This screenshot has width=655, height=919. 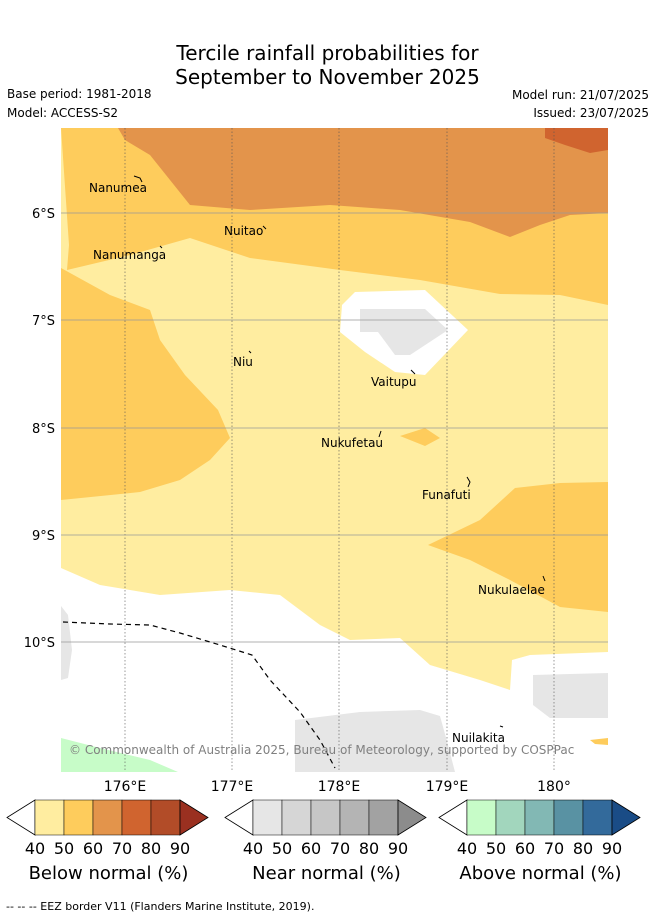 What do you see at coordinates (369, 848) in the screenshot?
I see `near-colorbar-tick-label: 80` at bounding box center [369, 848].